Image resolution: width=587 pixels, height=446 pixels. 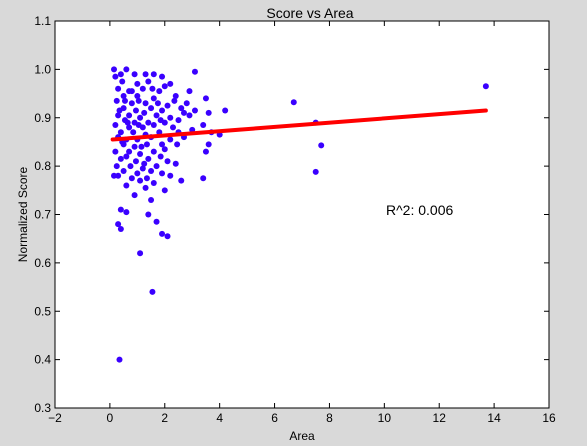 I want to click on x-axis-label: Area, so click(x=302, y=436).